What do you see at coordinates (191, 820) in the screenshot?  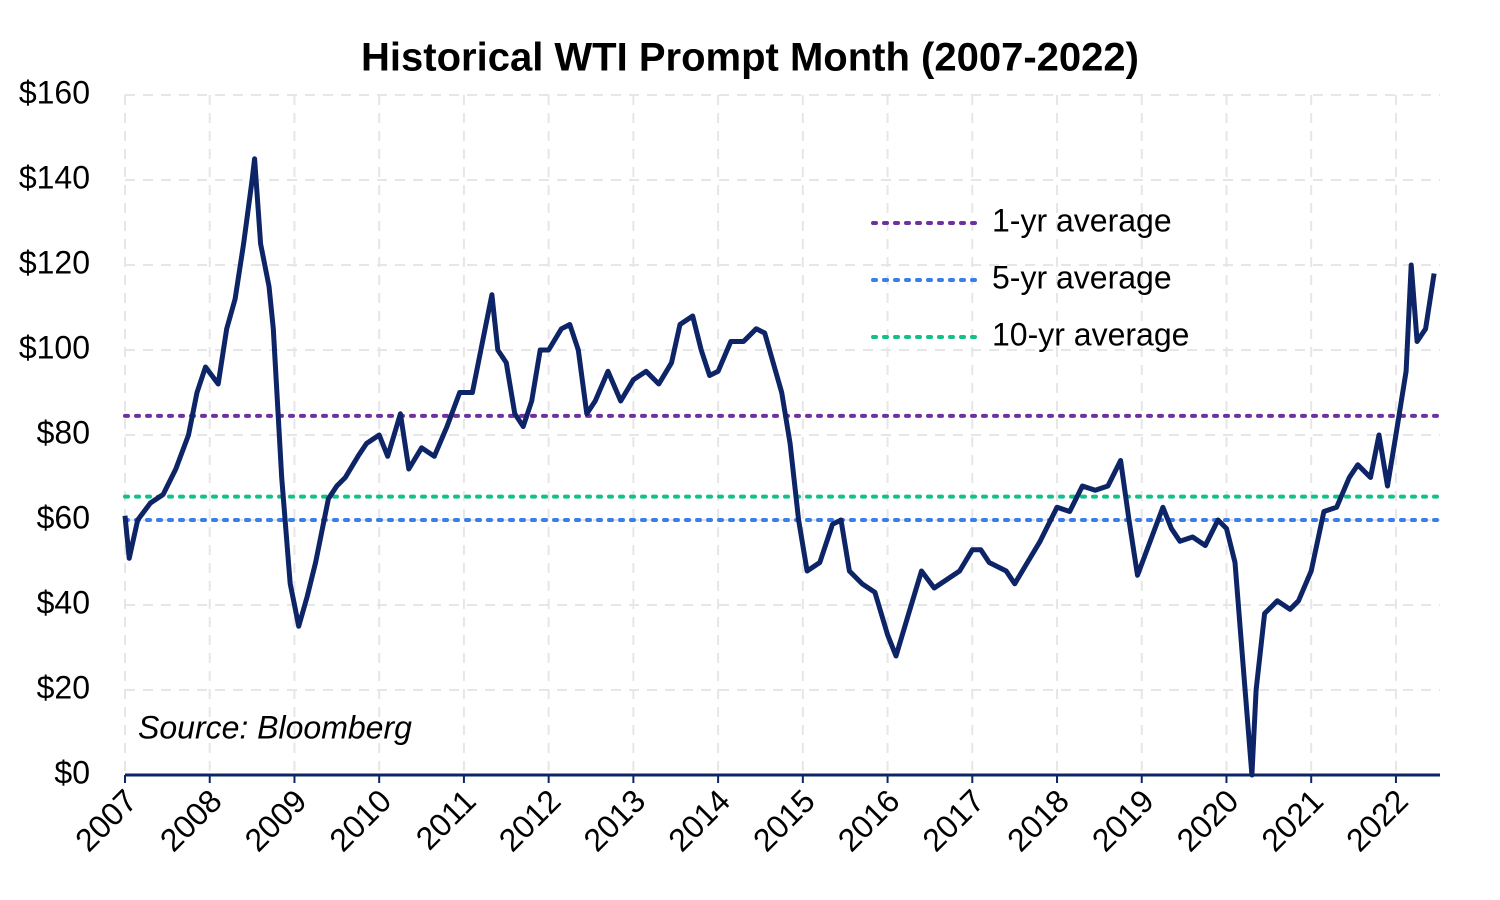 I see `x-tick-label: 2008` at bounding box center [191, 820].